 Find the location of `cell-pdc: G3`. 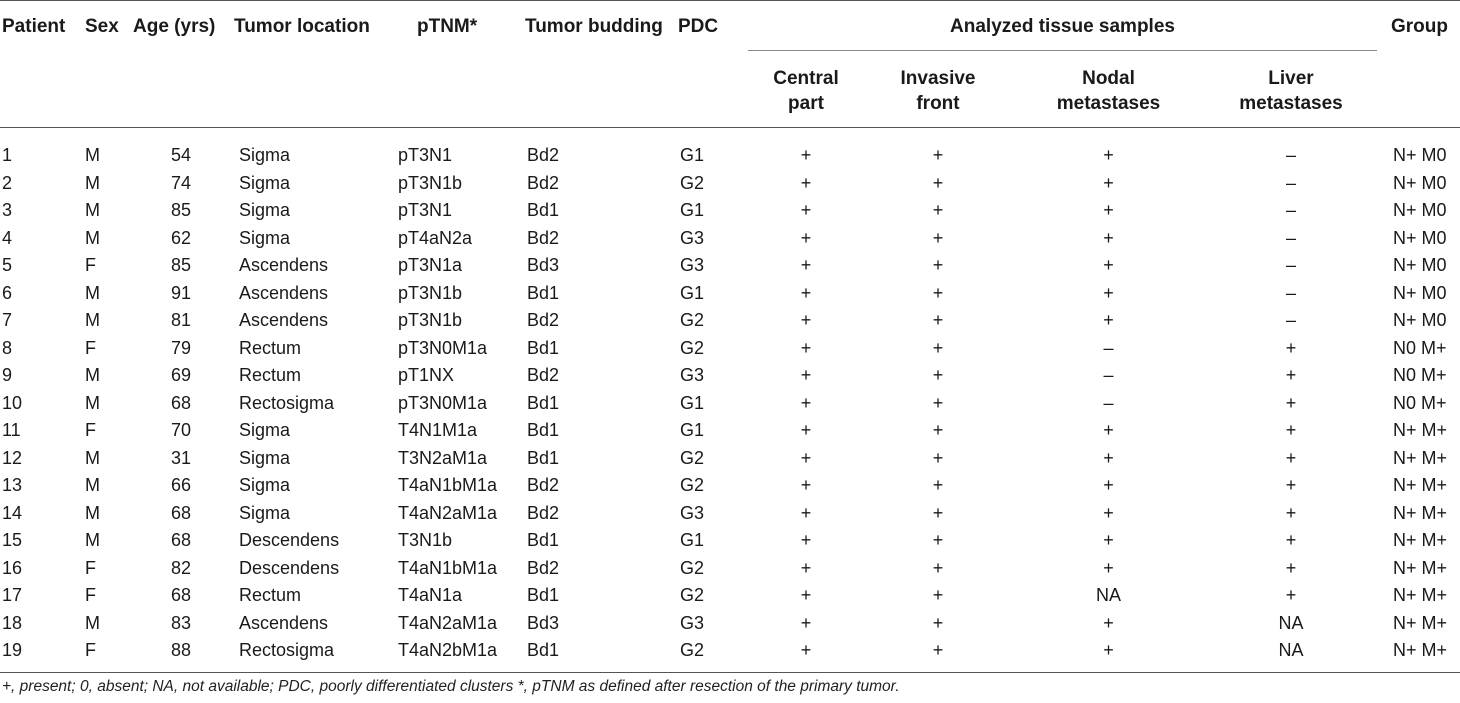

cell-pdc: G3 is located at coordinates (692, 512).